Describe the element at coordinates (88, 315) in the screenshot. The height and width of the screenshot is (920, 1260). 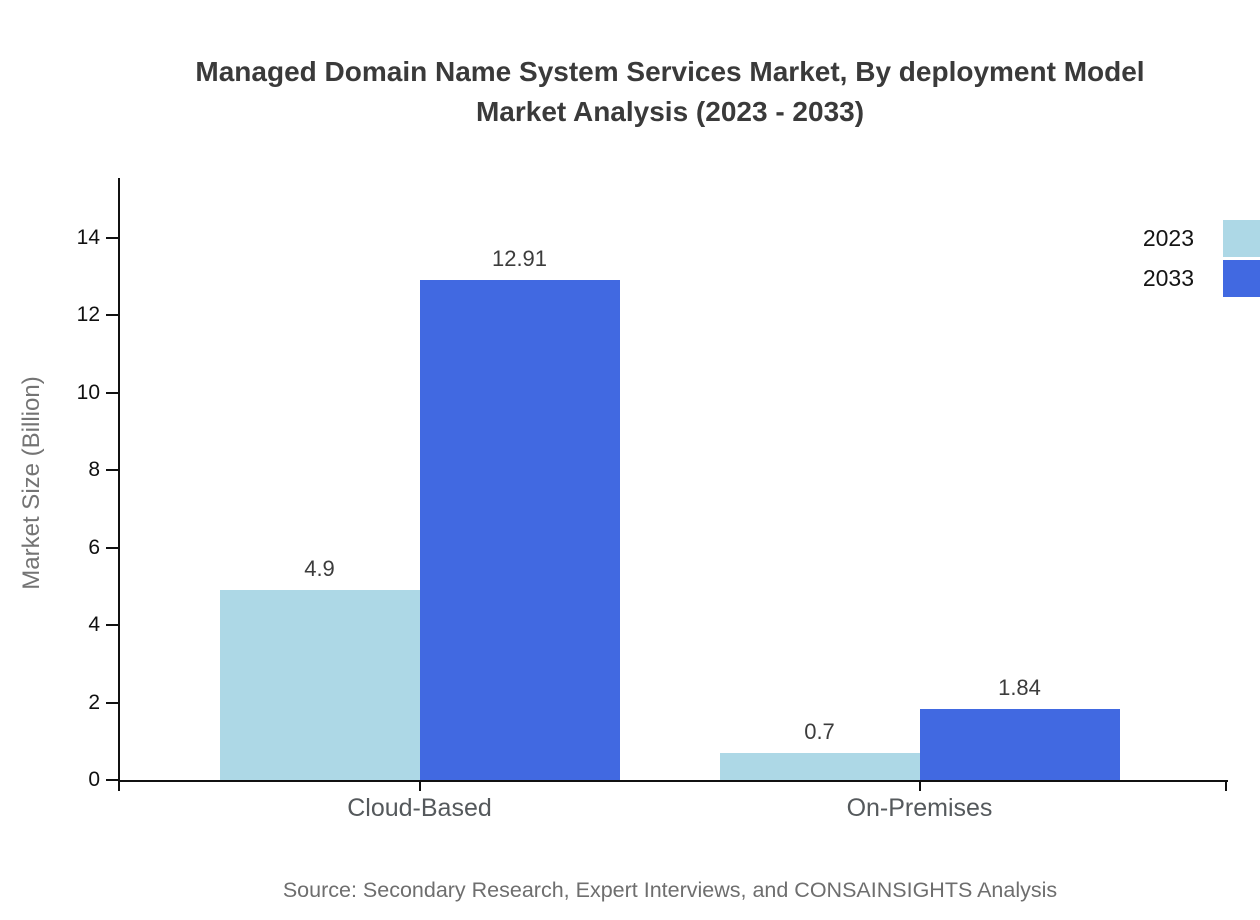
I see `y-axis-tick-label: 12` at that location.